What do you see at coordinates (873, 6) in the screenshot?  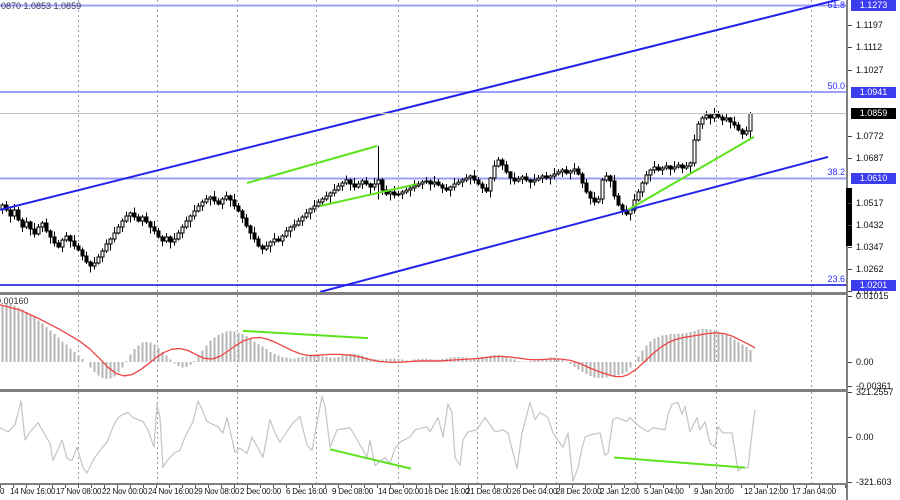 I see `fib-price-badge: 1.1273` at bounding box center [873, 6].